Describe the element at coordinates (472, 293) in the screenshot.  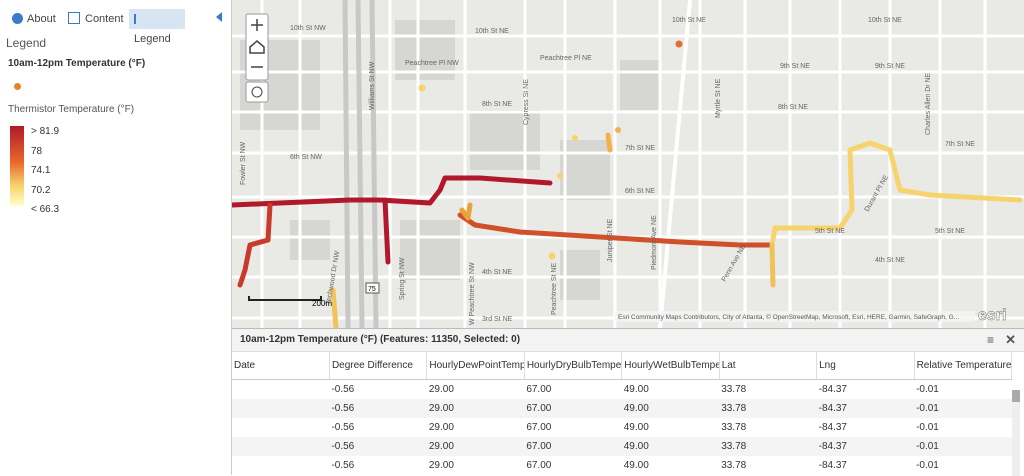
I see `street-label: W Peachtree St NW` at that location.